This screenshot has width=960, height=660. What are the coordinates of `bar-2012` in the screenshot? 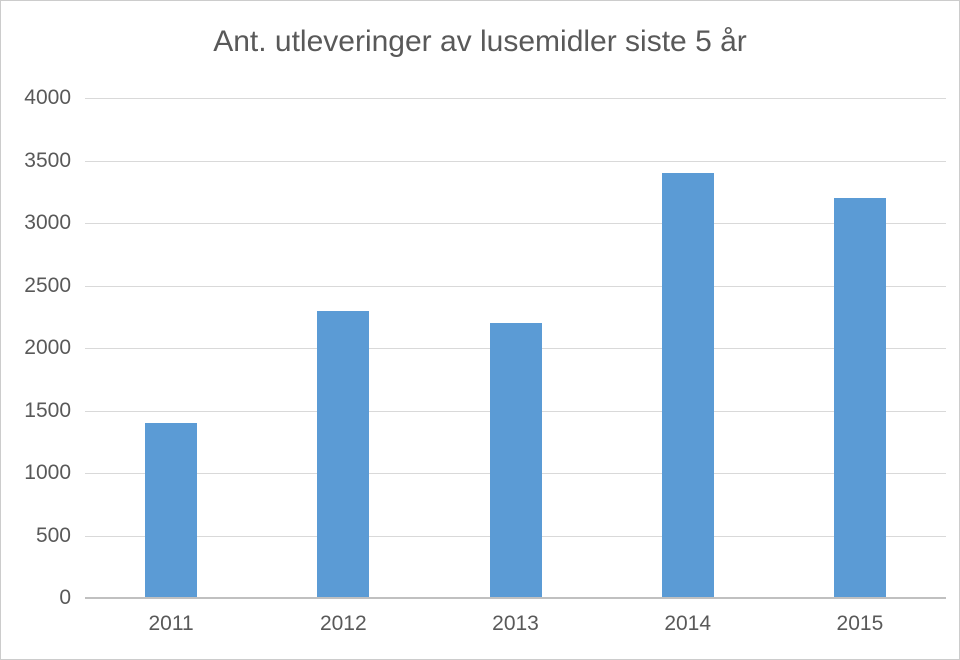 It's located at (343, 453).